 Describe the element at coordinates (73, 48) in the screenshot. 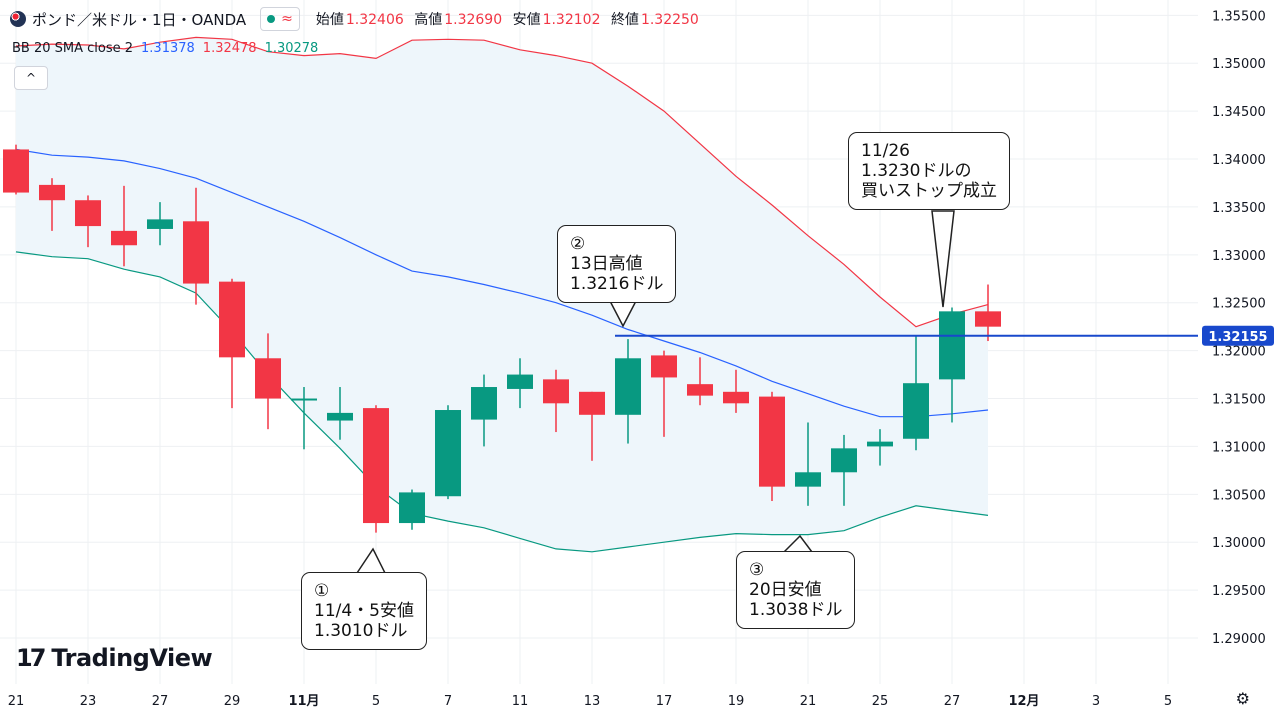

I see `indicator-name: BB 20 SMA close 2` at that location.